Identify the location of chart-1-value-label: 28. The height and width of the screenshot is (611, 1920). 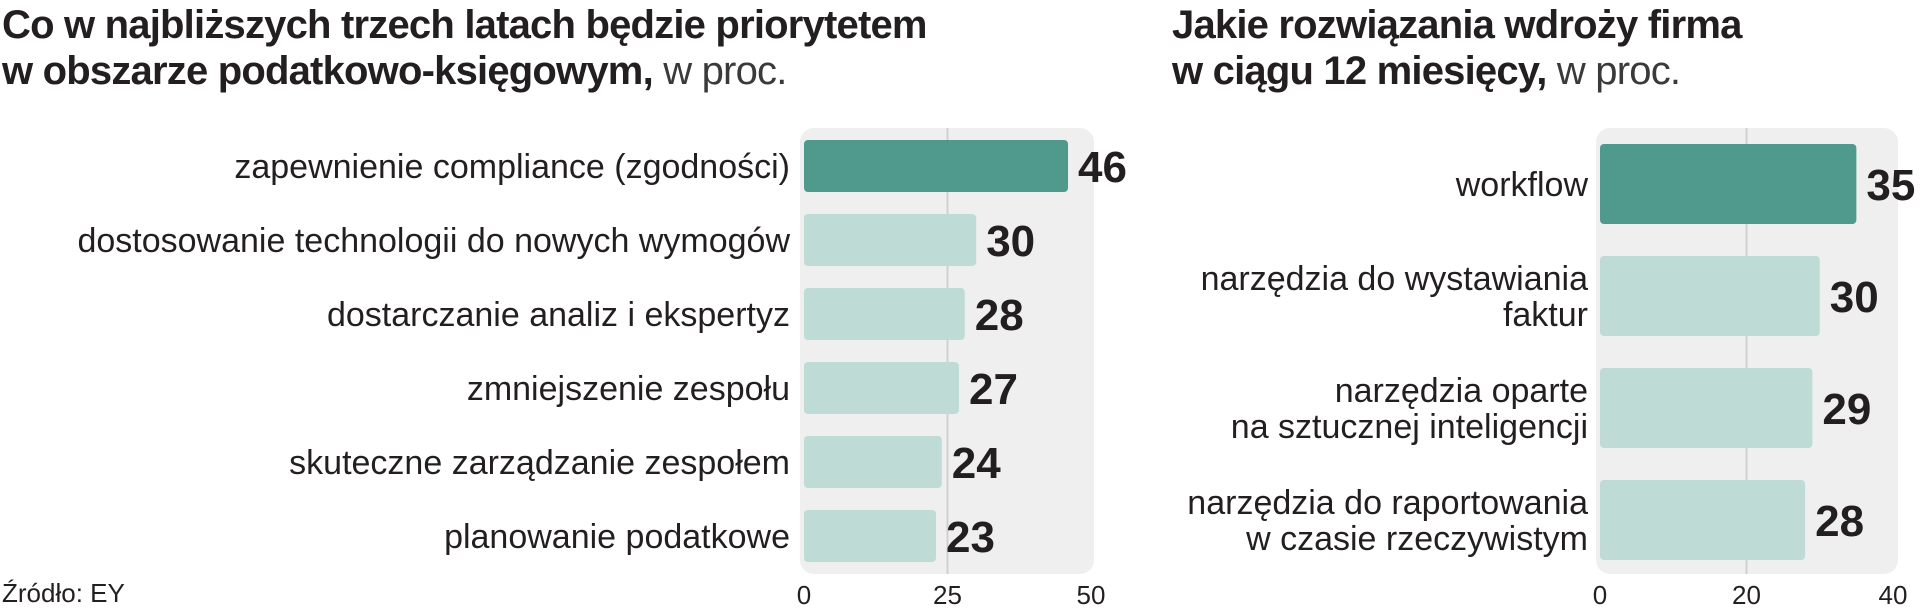
(999, 315).